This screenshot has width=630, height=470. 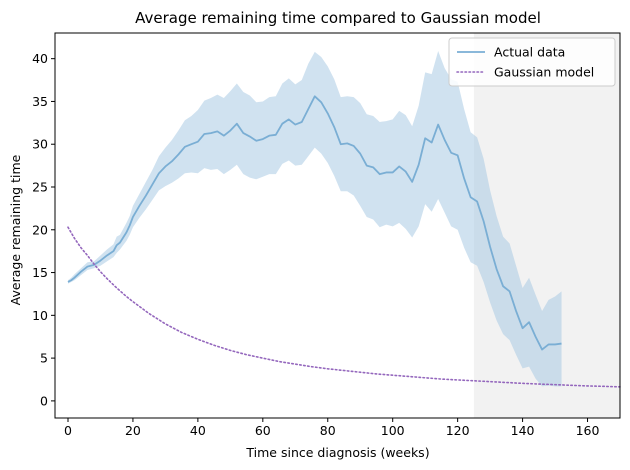 I want to click on x-axis-label: Time since diagnosis (weeks), so click(x=337, y=452).